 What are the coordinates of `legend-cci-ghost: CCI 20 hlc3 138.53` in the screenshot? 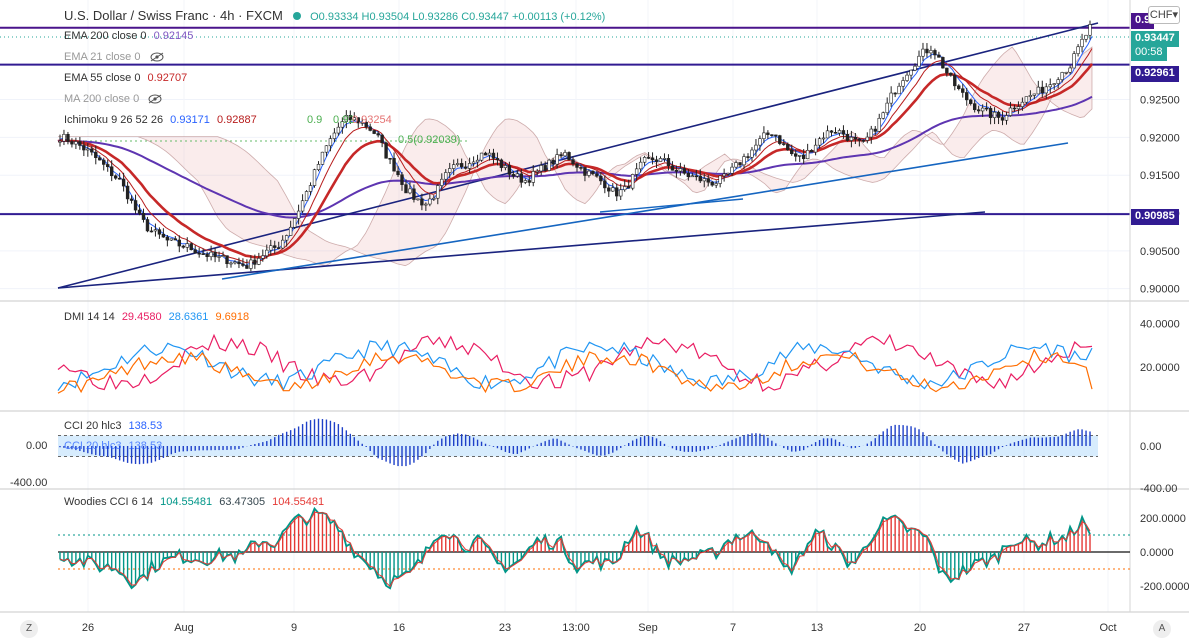 It's located at (113, 446).